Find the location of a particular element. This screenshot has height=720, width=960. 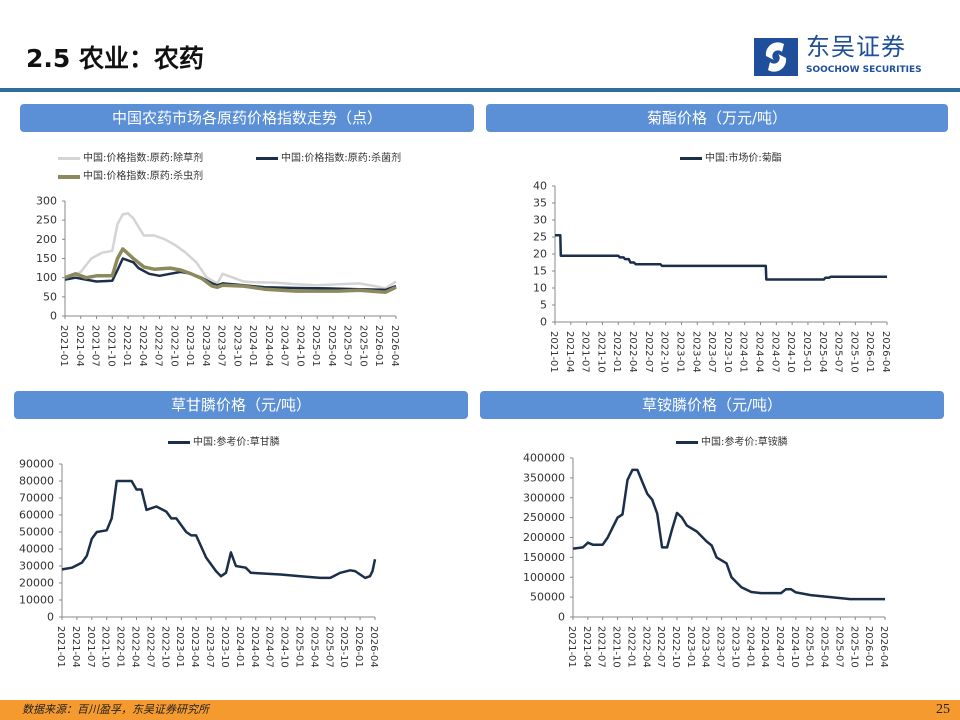

y-tick-label: 60000 is located at coordinates (36, 515).